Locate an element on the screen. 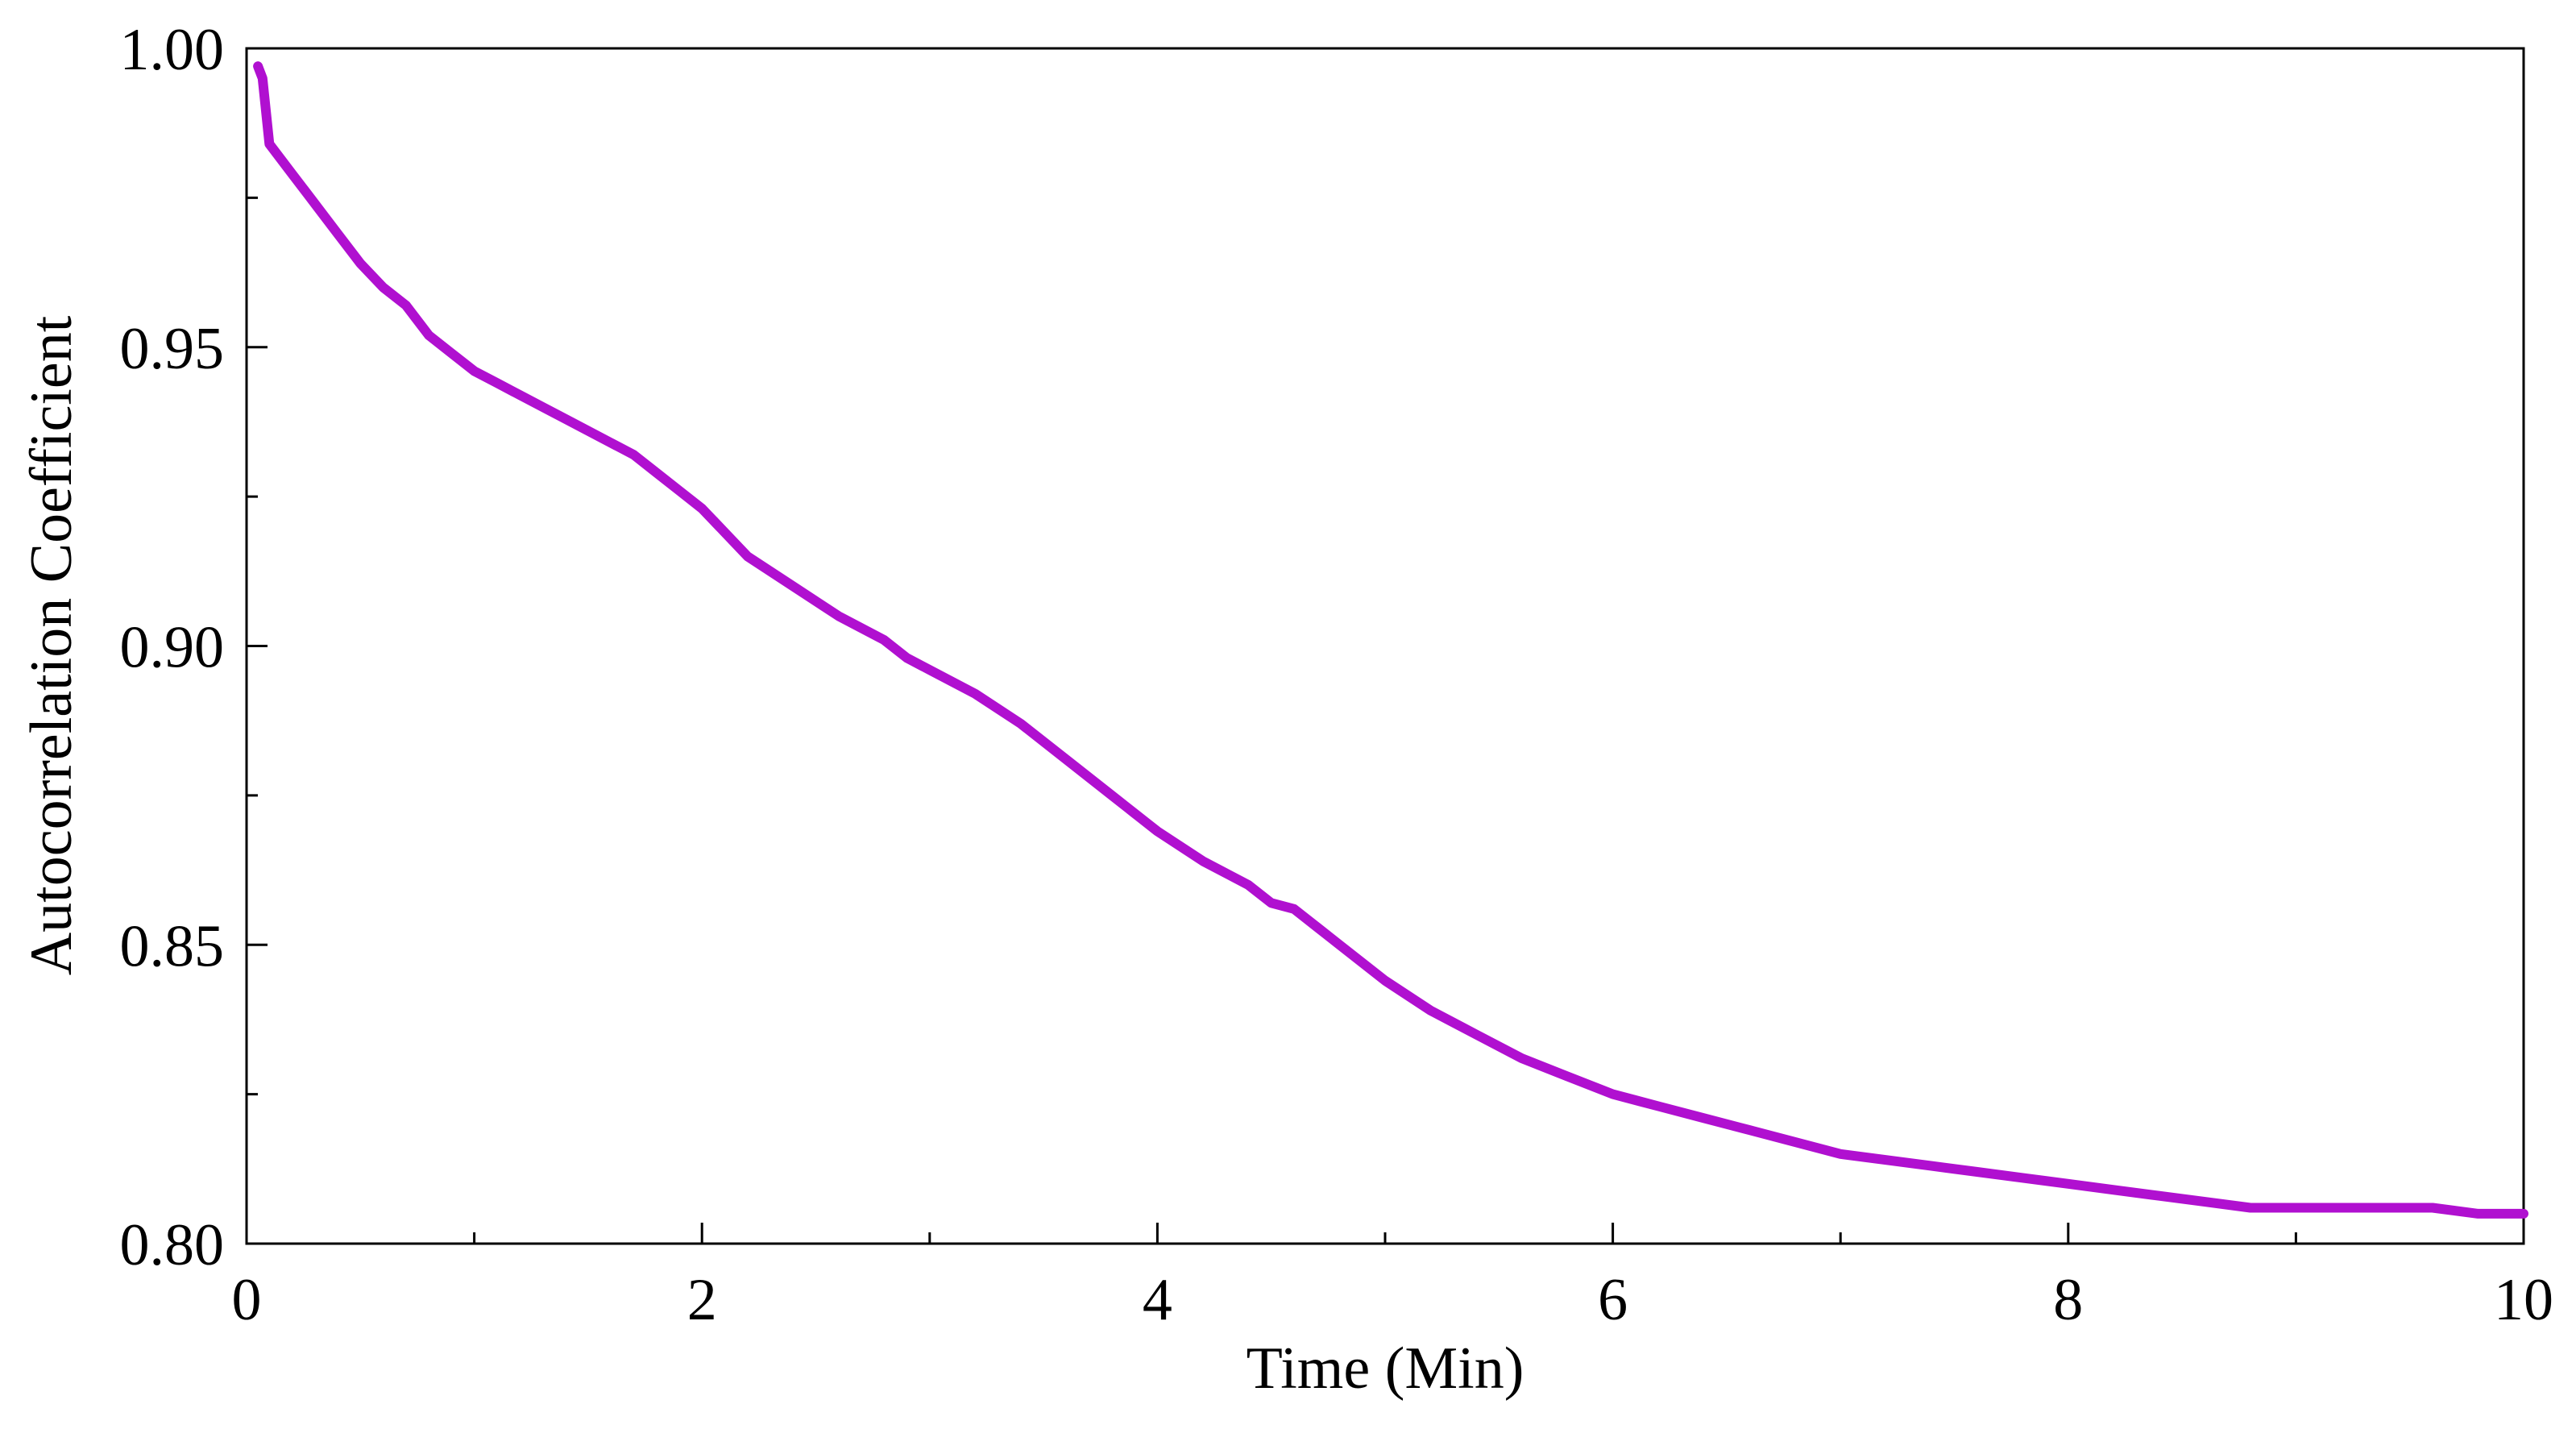 The image size is (2576, 1429). x-tick-label: 6 is located at coordinates (1613, 1300).